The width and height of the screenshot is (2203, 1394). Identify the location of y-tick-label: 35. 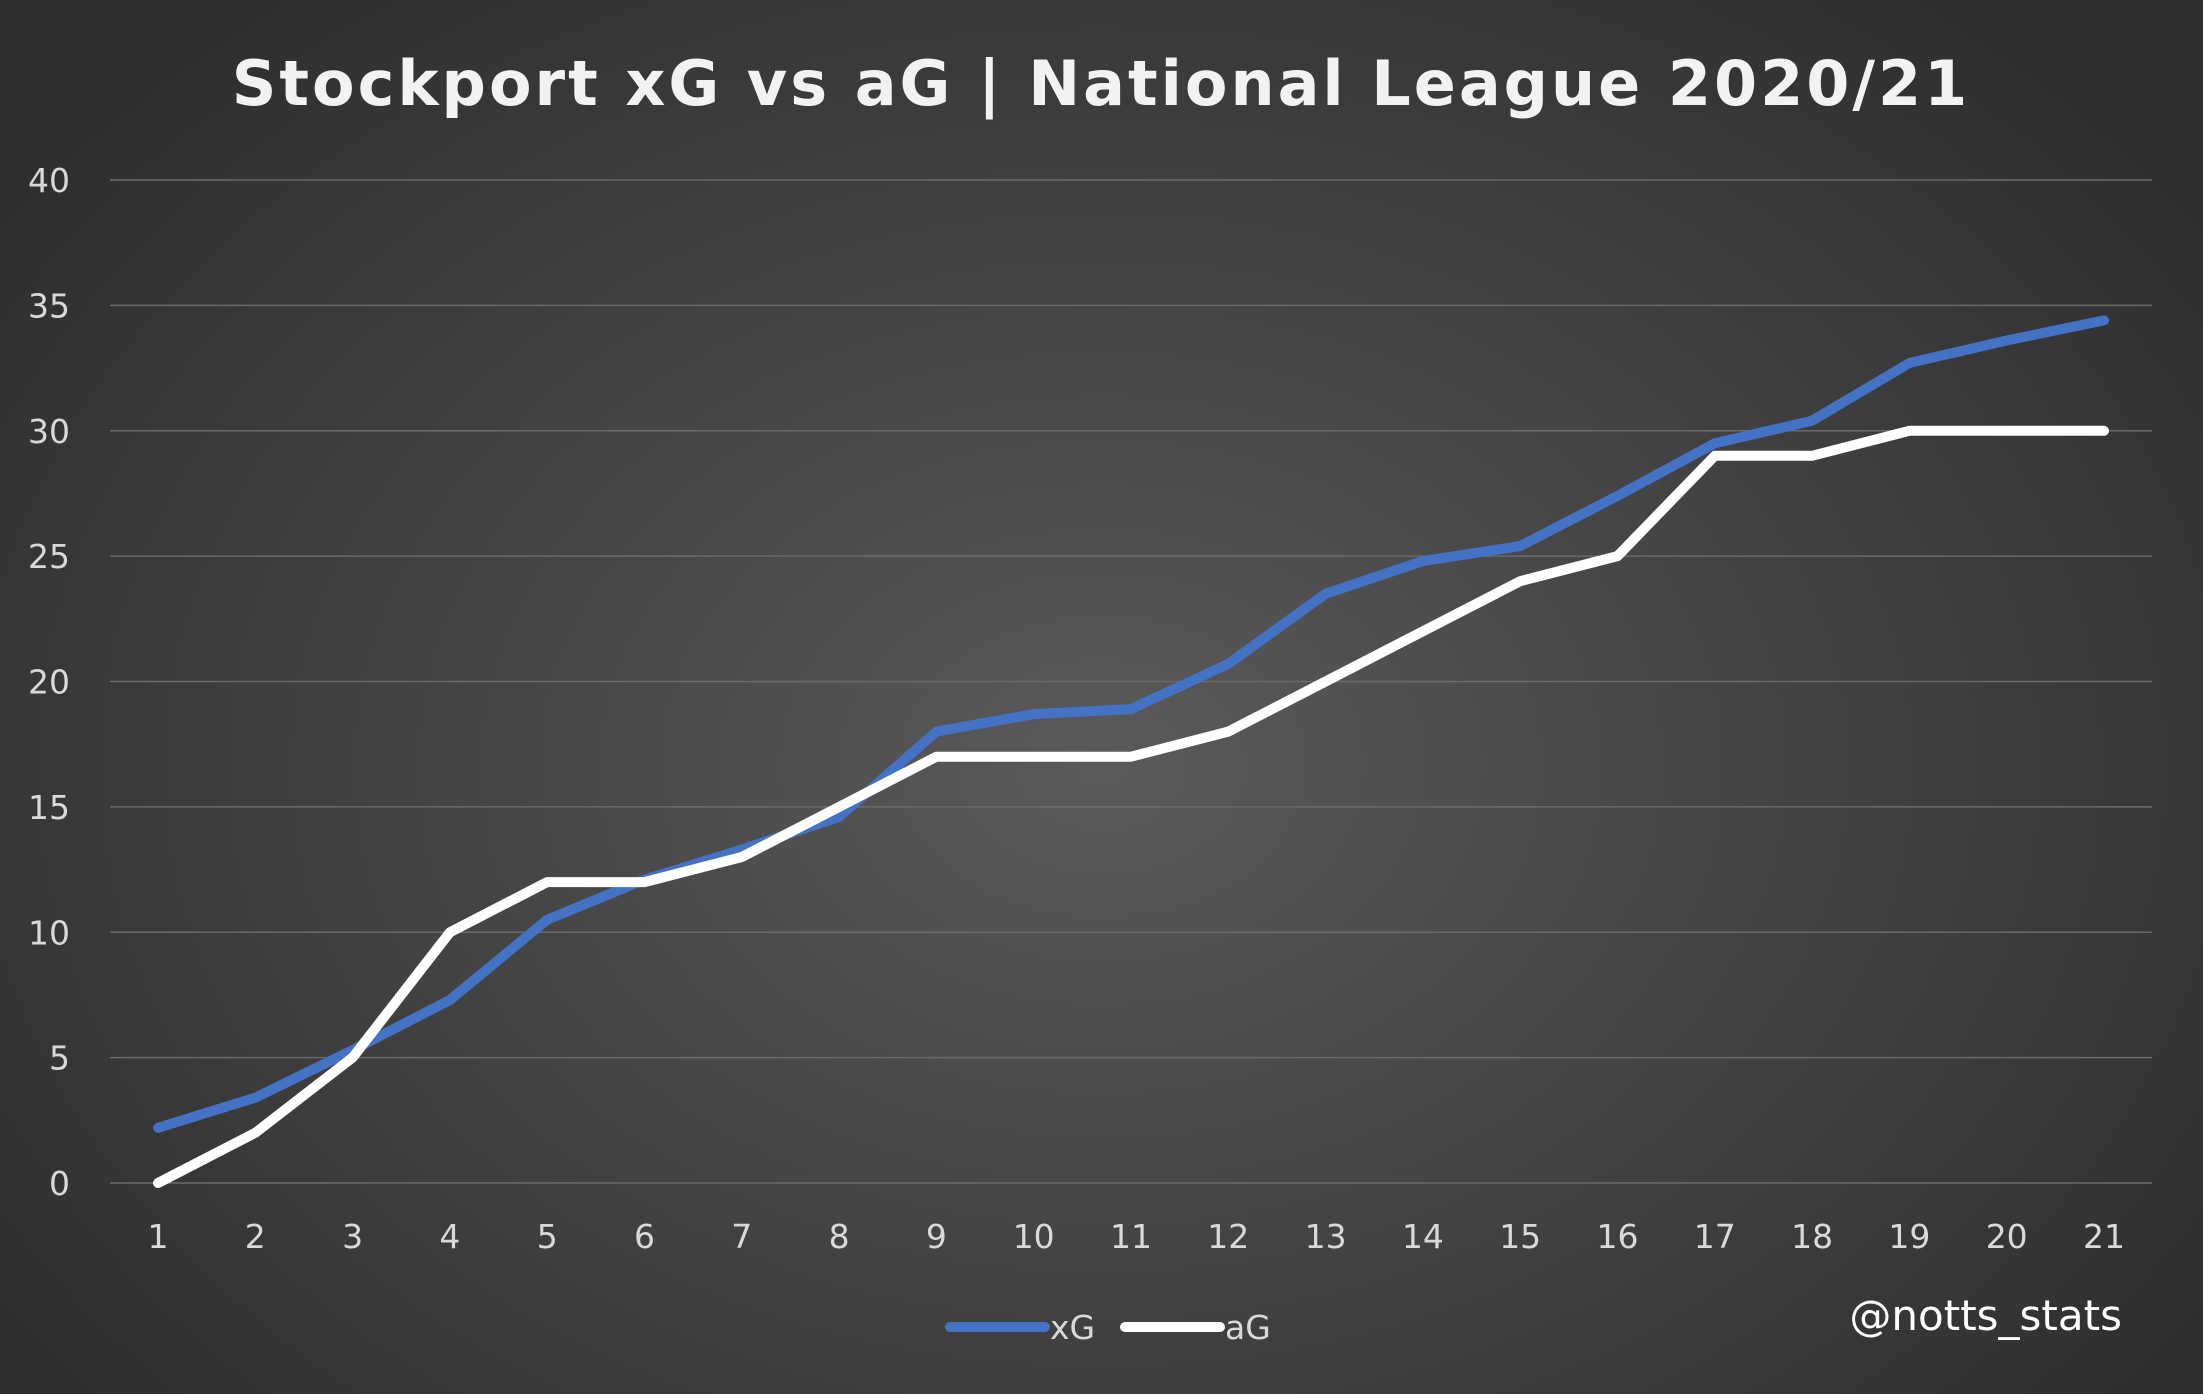
(49, 305).